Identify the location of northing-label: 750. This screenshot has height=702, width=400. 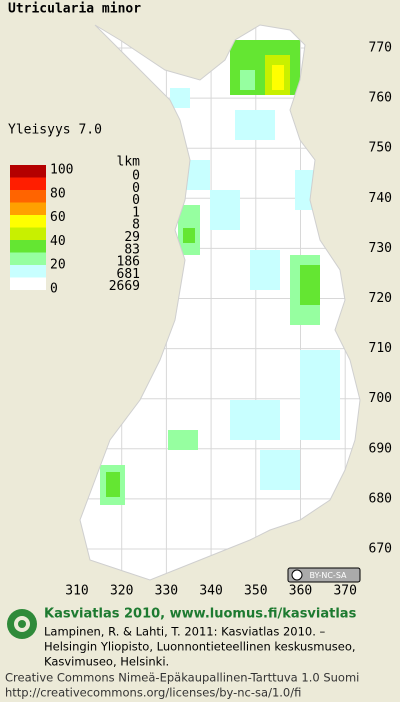
(380, 148).